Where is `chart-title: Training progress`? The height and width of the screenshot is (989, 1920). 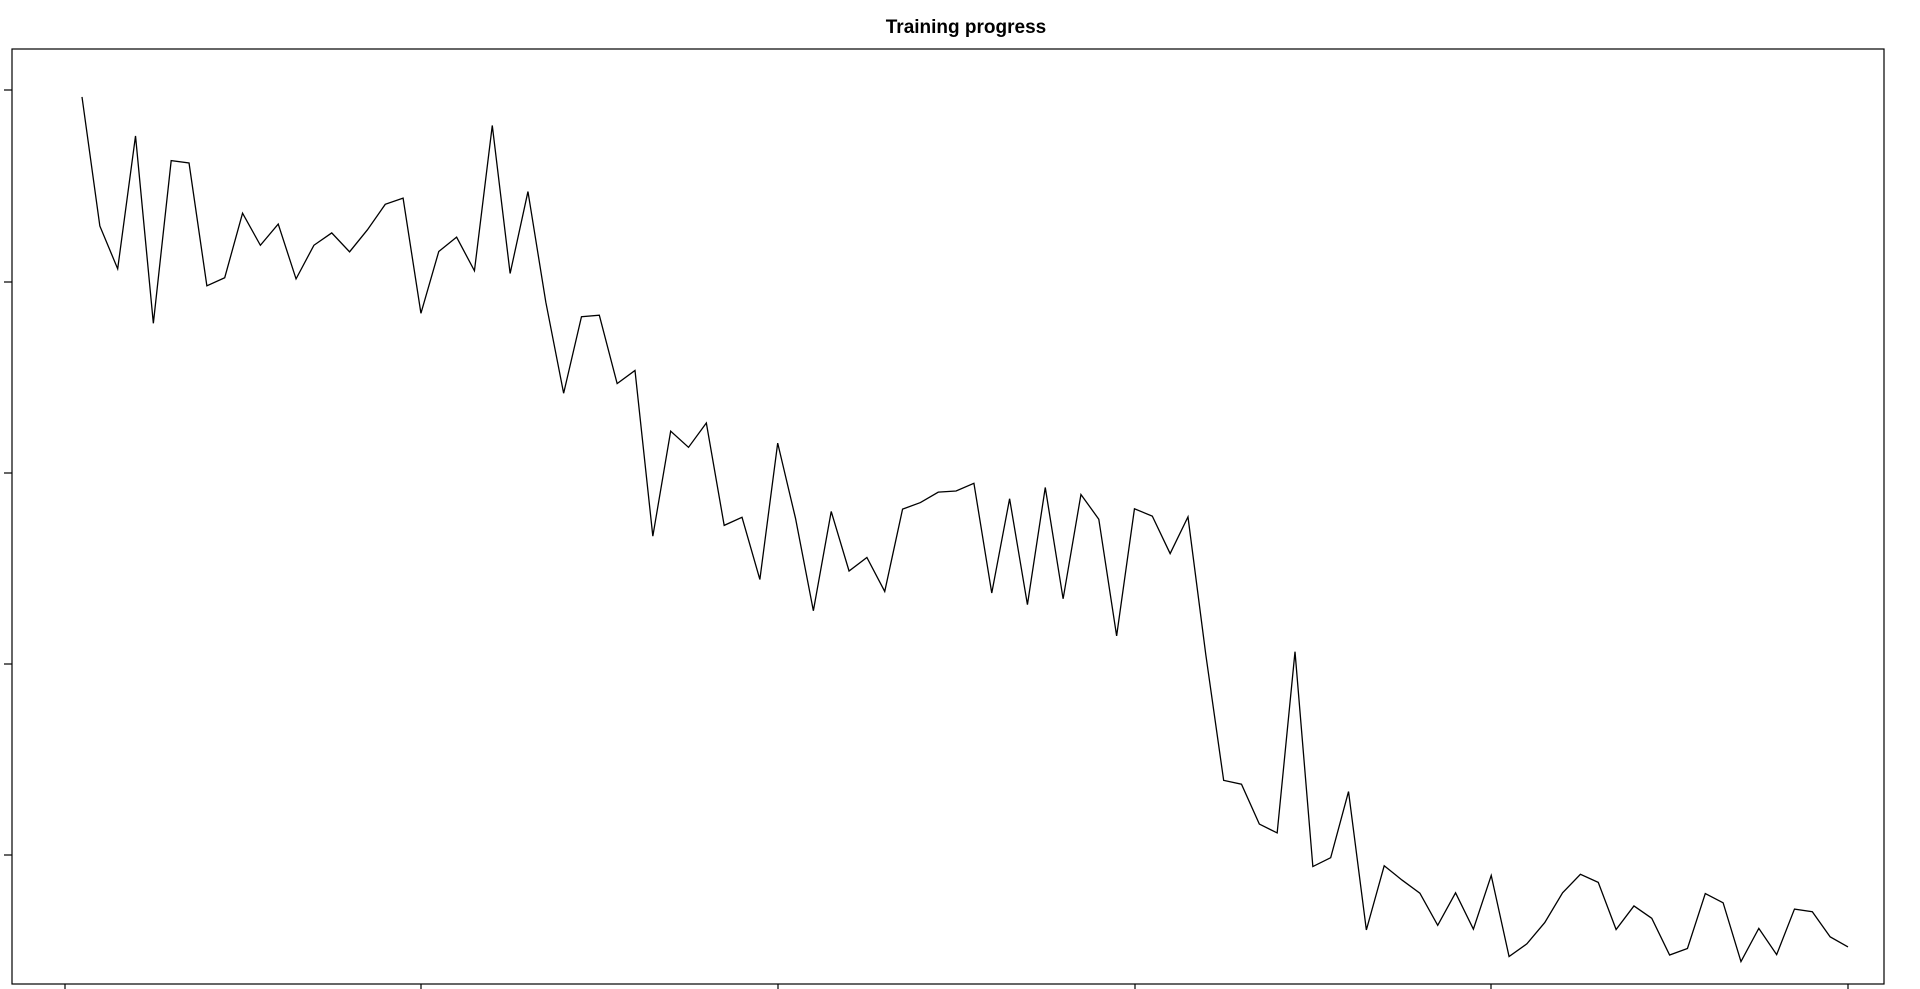 chart-title: Training progress is located at coordinates (966, 27).